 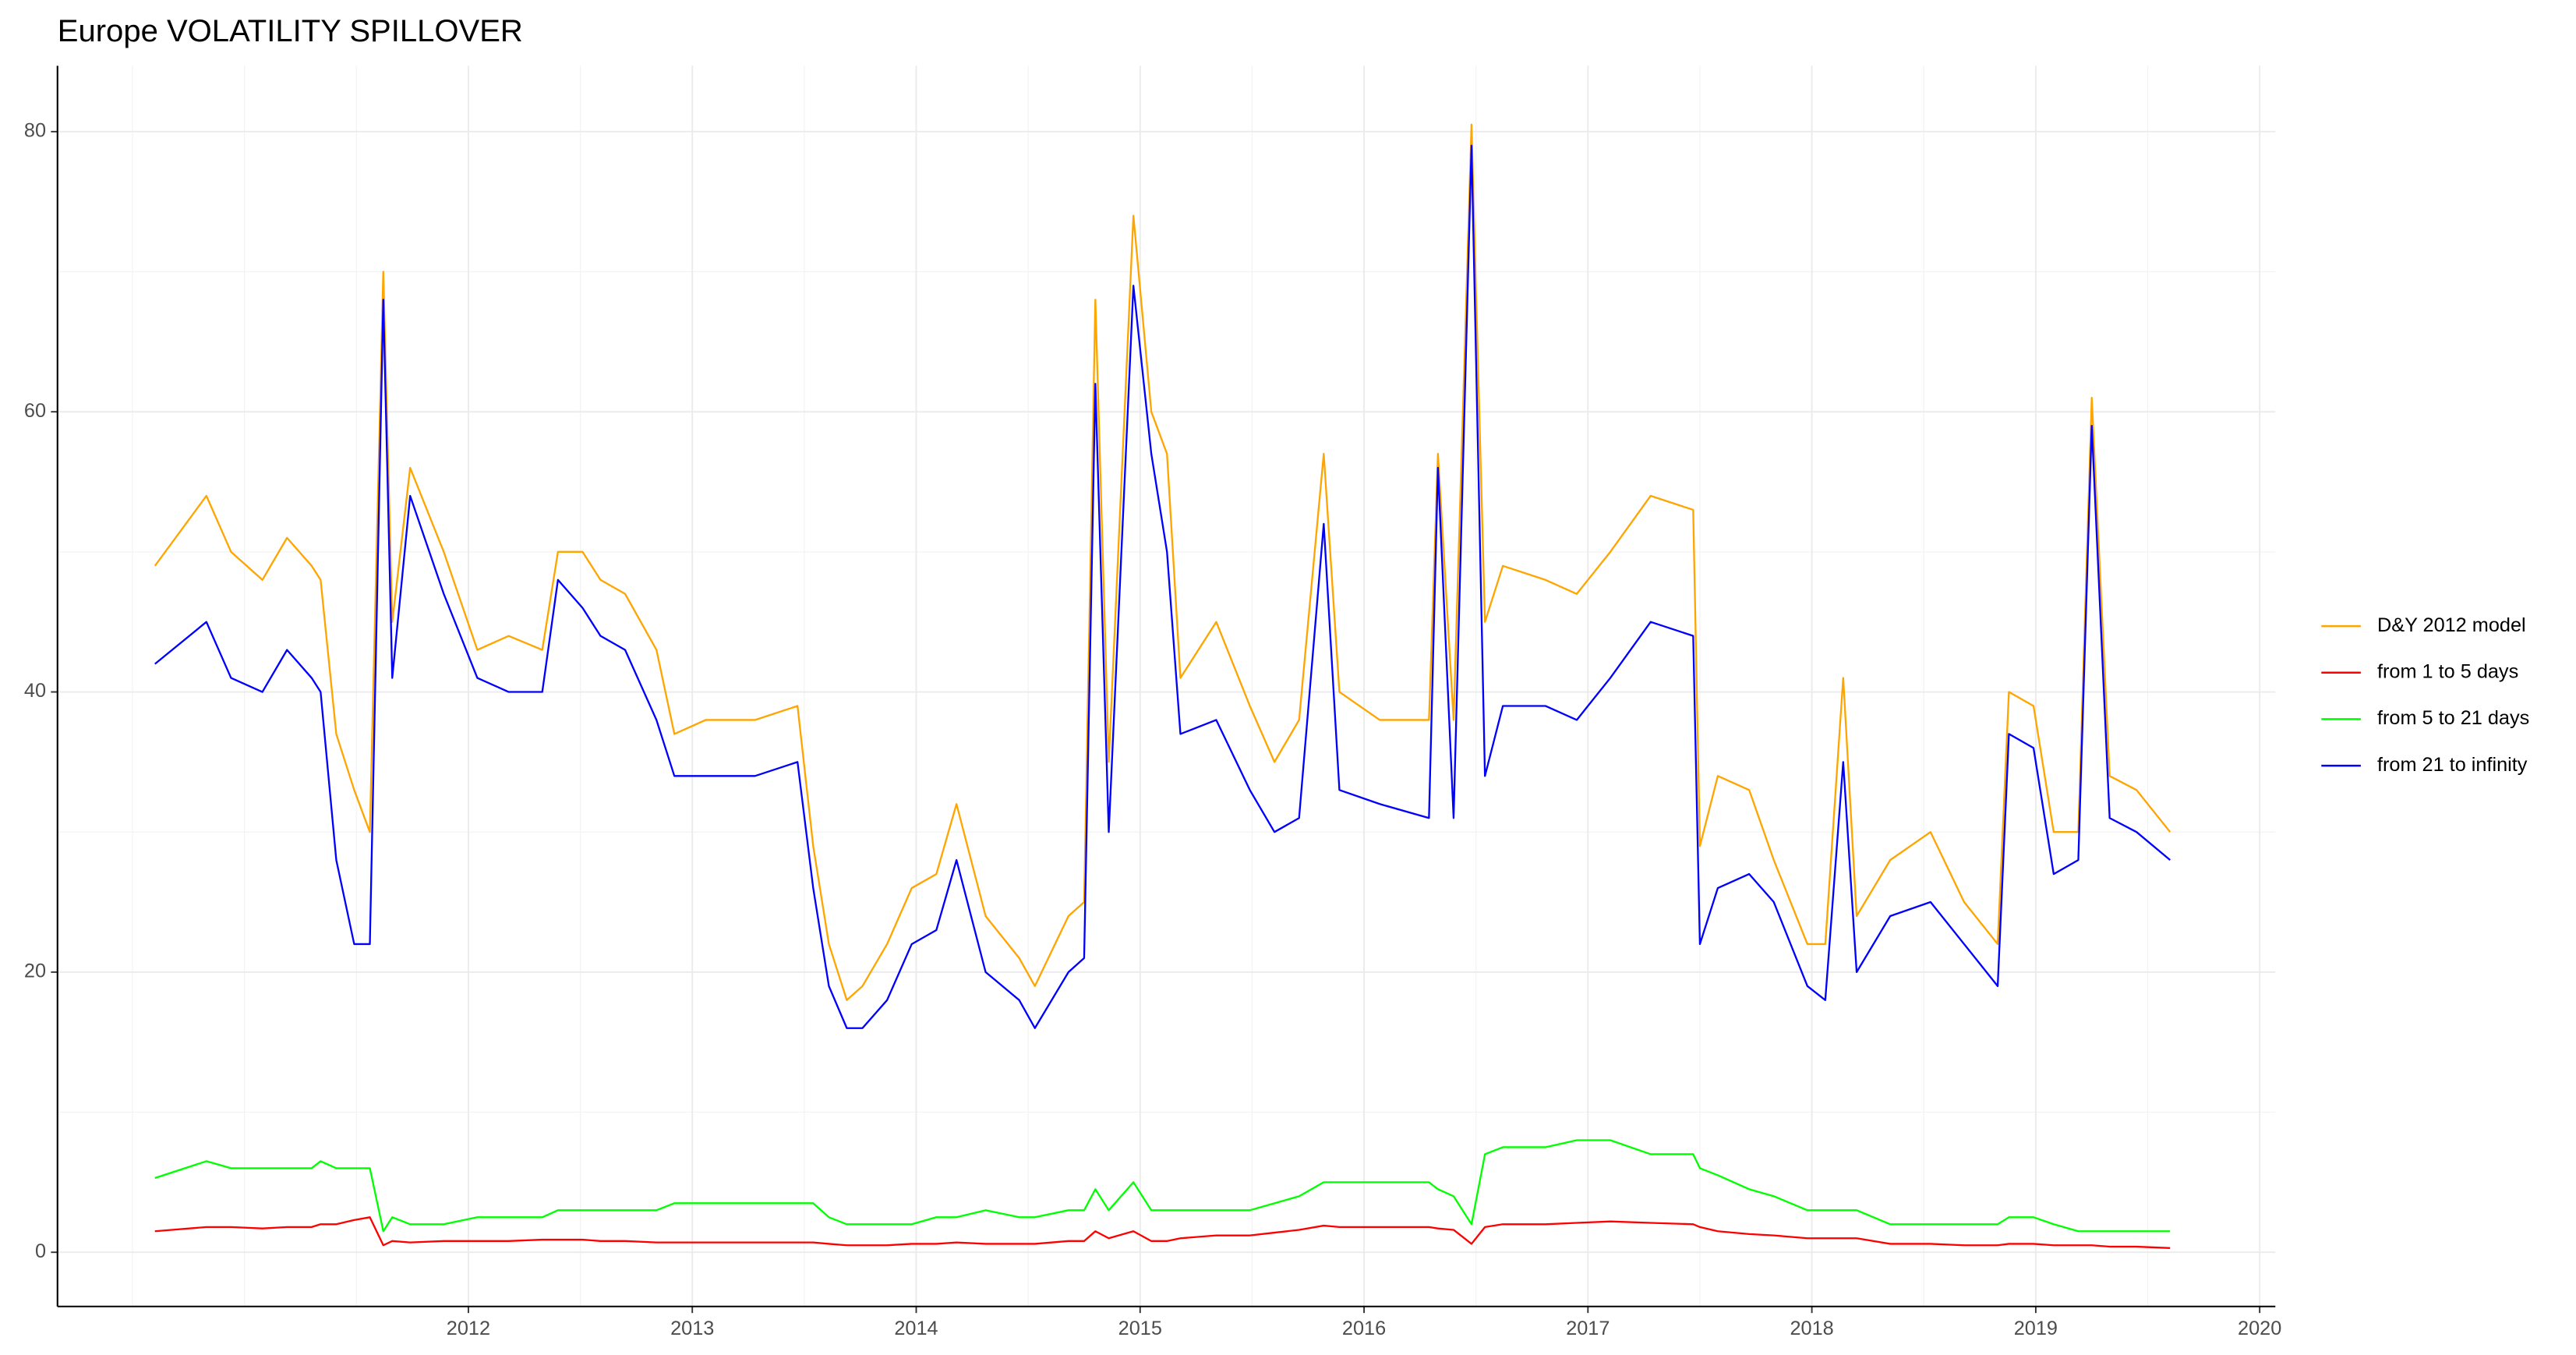 I want to click on x-tick-label: 2017, so click(x=1588, y=1328).